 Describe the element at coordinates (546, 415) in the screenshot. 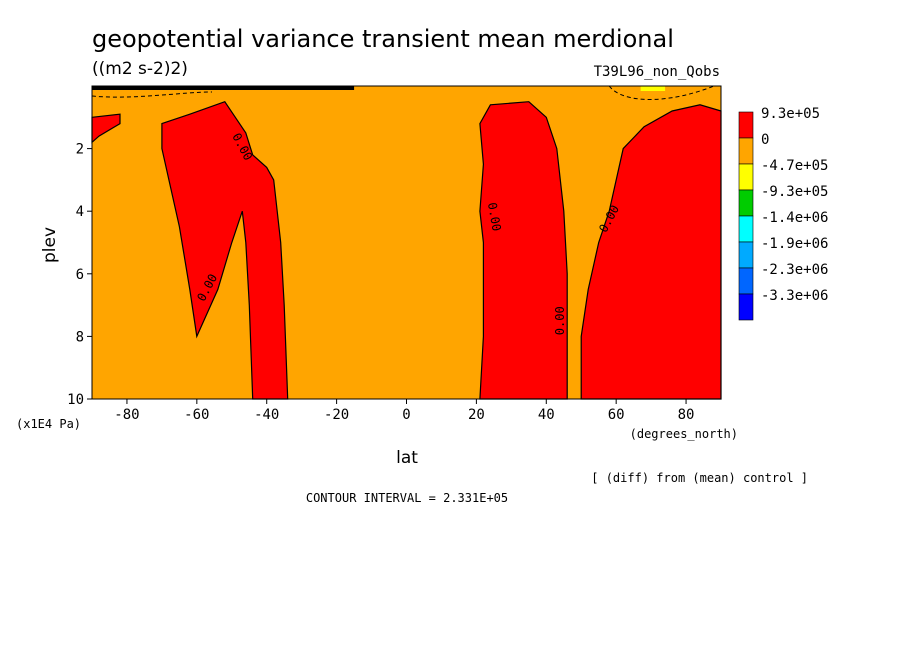

I see `x-tick-label: 40` at that location.